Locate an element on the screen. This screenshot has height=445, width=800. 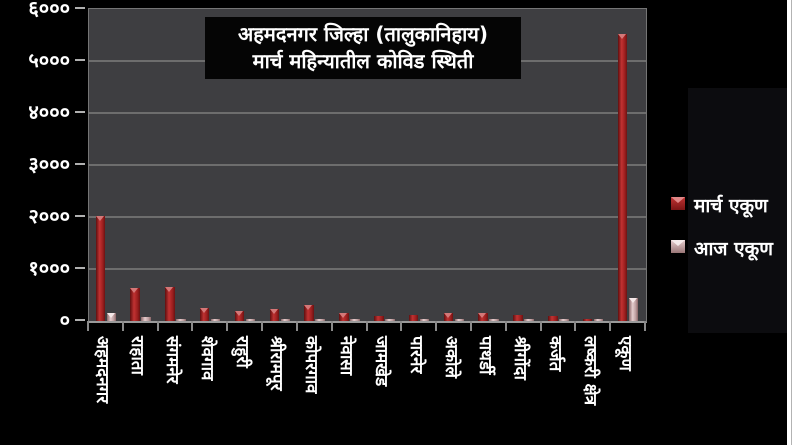
x-axis-label: नेवासा is located at coordinates (346, 356).